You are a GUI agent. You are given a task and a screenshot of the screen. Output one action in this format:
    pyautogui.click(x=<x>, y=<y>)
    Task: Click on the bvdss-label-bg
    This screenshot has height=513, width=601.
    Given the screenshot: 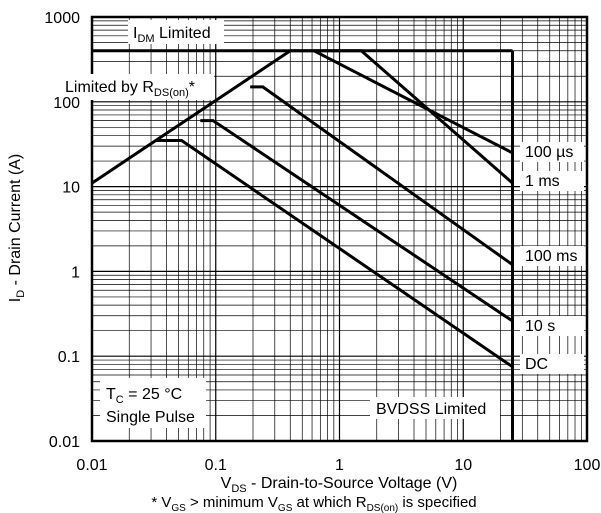 What is the action you would take?
    pyautogui.click(x=435, y=408)
    